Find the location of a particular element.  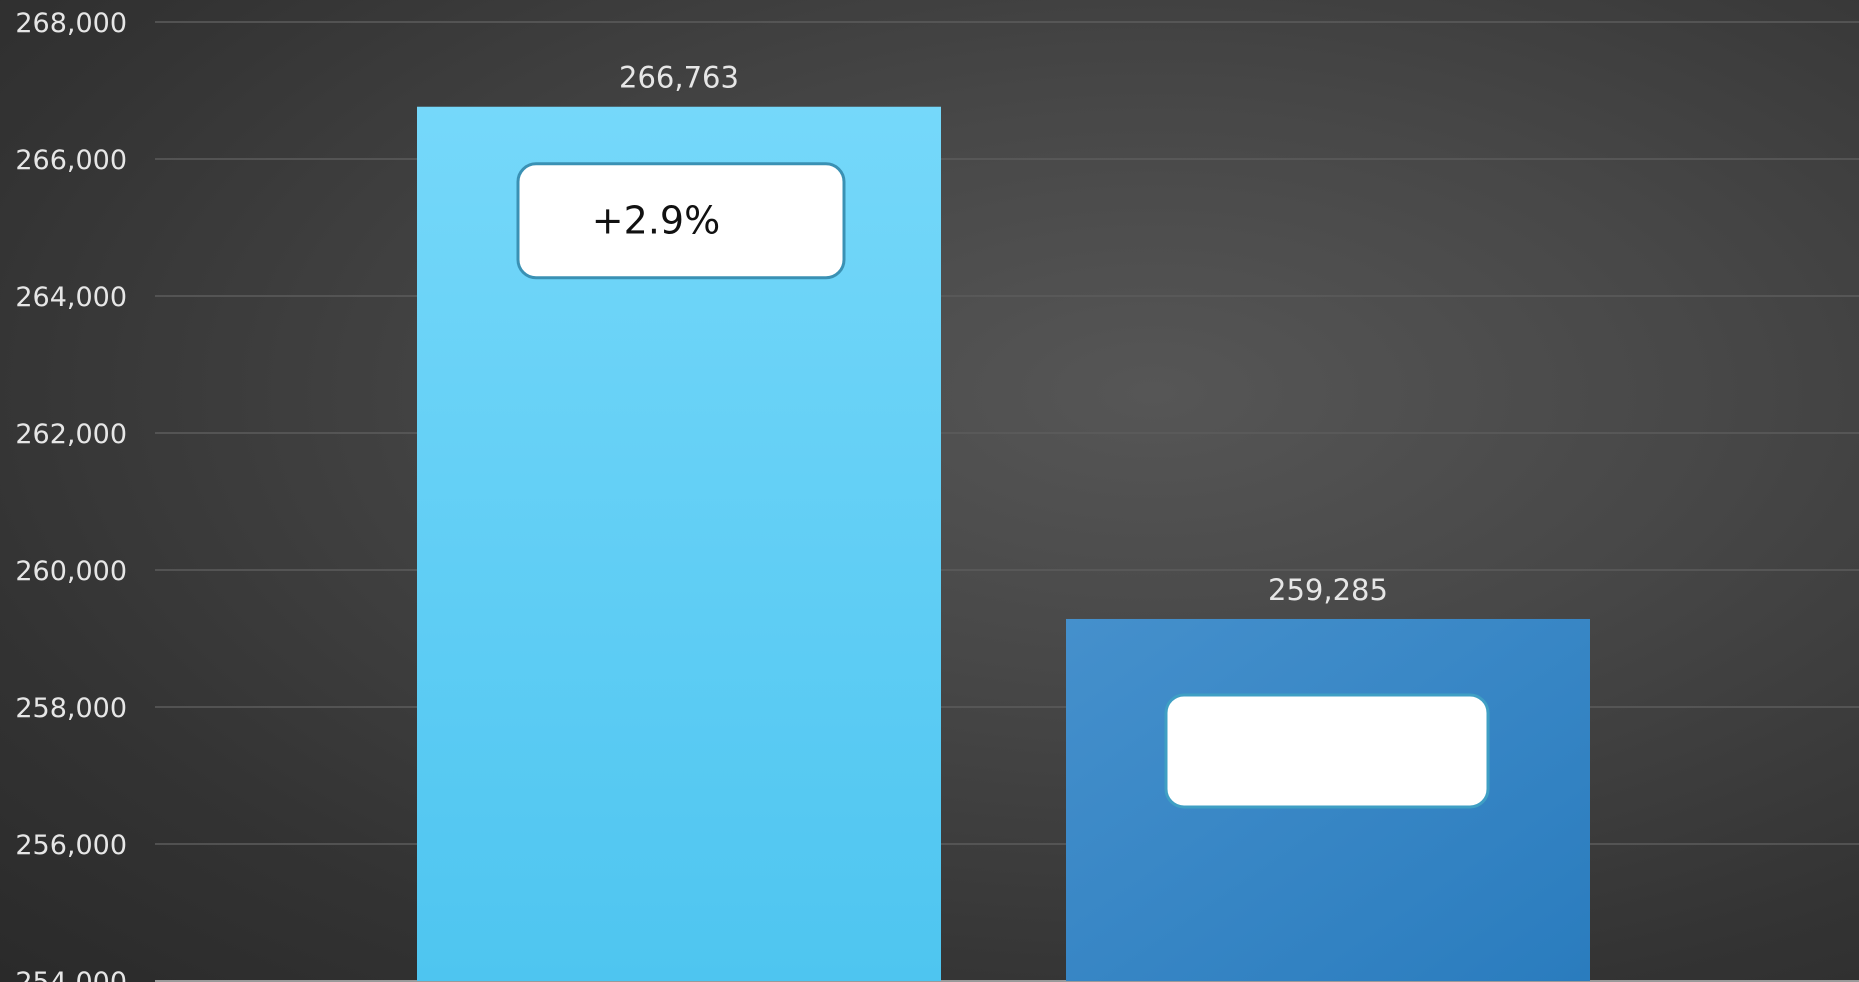

y-tick-label: 262,000 is located at coordinates (71, 434).